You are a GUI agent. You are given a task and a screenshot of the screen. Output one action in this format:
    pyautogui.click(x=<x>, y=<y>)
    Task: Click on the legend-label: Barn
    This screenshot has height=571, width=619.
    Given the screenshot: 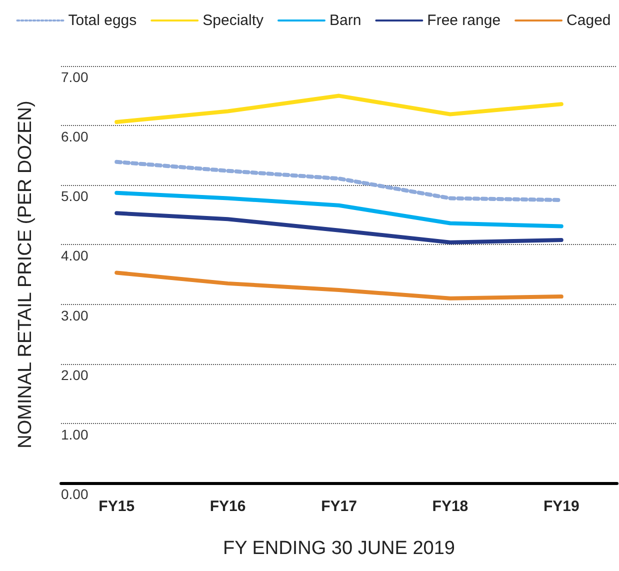 What is the action you would take?
    pyautogui.click(x=345, y=20)
    